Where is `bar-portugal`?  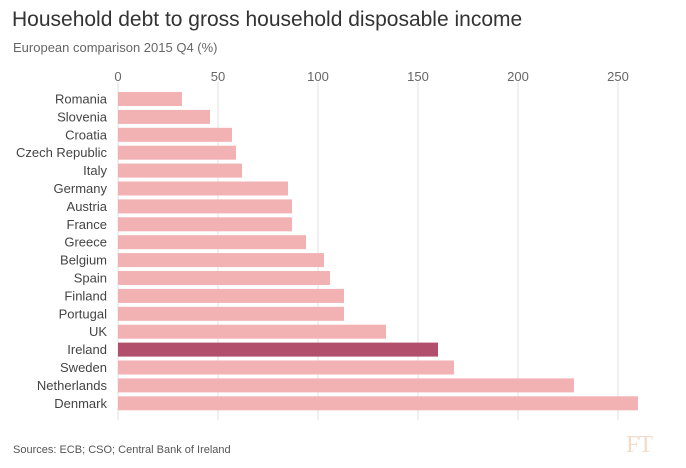
bar-portugal is located at coordinates (231, 313).